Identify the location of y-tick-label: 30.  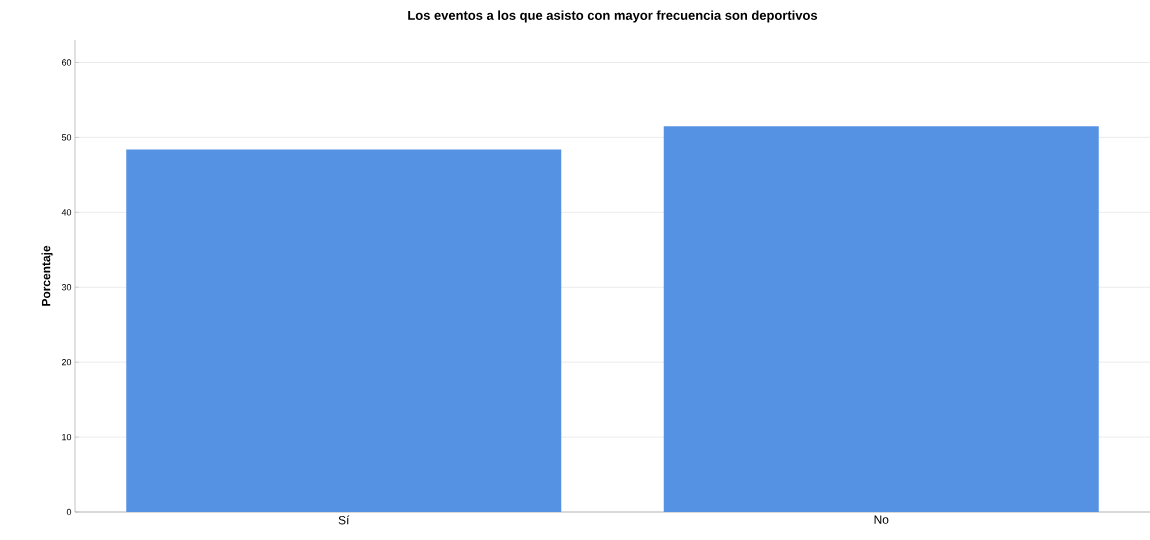
(66, 287).